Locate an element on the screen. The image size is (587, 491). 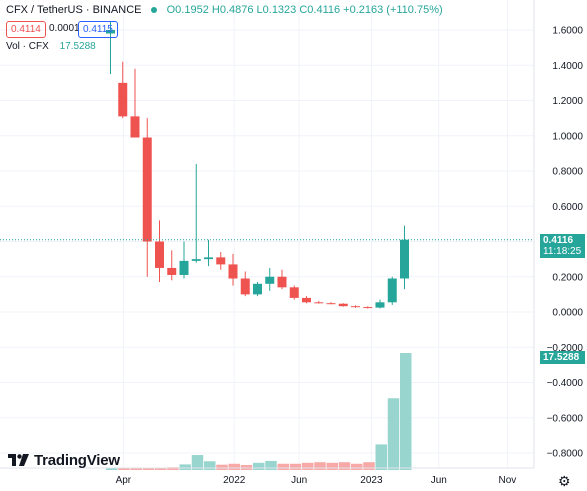
buy-price-button: 0.4115 is located at coordinates (98, 29).